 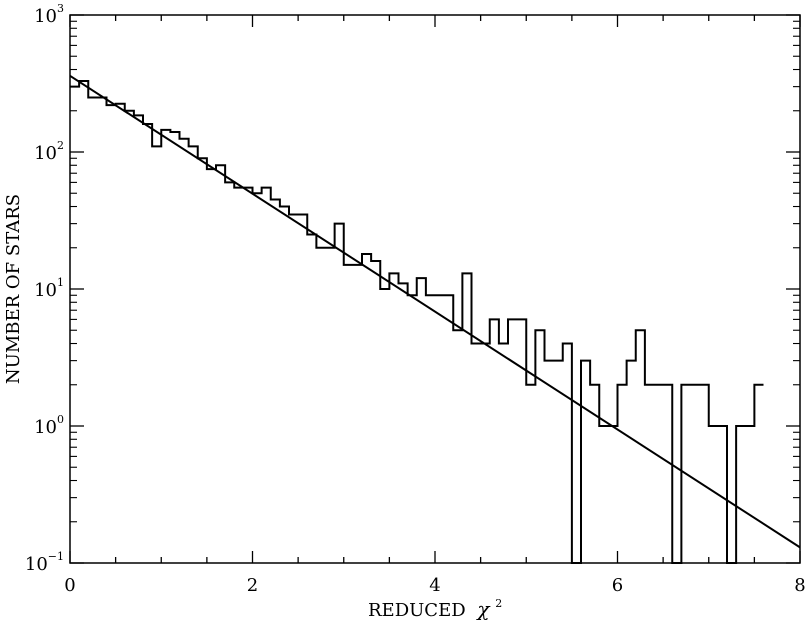 What do you see at coordinates (498, 603) in the screenshot?
I see `x-axis-label-power: 2` at bounding box center [498, 603].